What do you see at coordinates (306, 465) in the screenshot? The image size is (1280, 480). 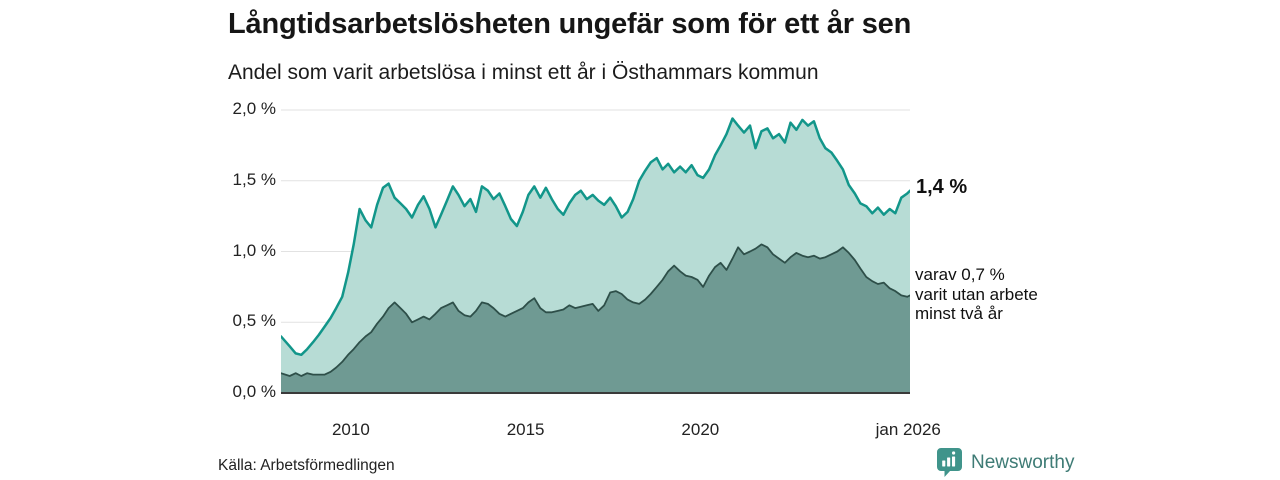 I see `source-note: Källa: Arbetsförmedlingen` at bounding box center [306, 465].